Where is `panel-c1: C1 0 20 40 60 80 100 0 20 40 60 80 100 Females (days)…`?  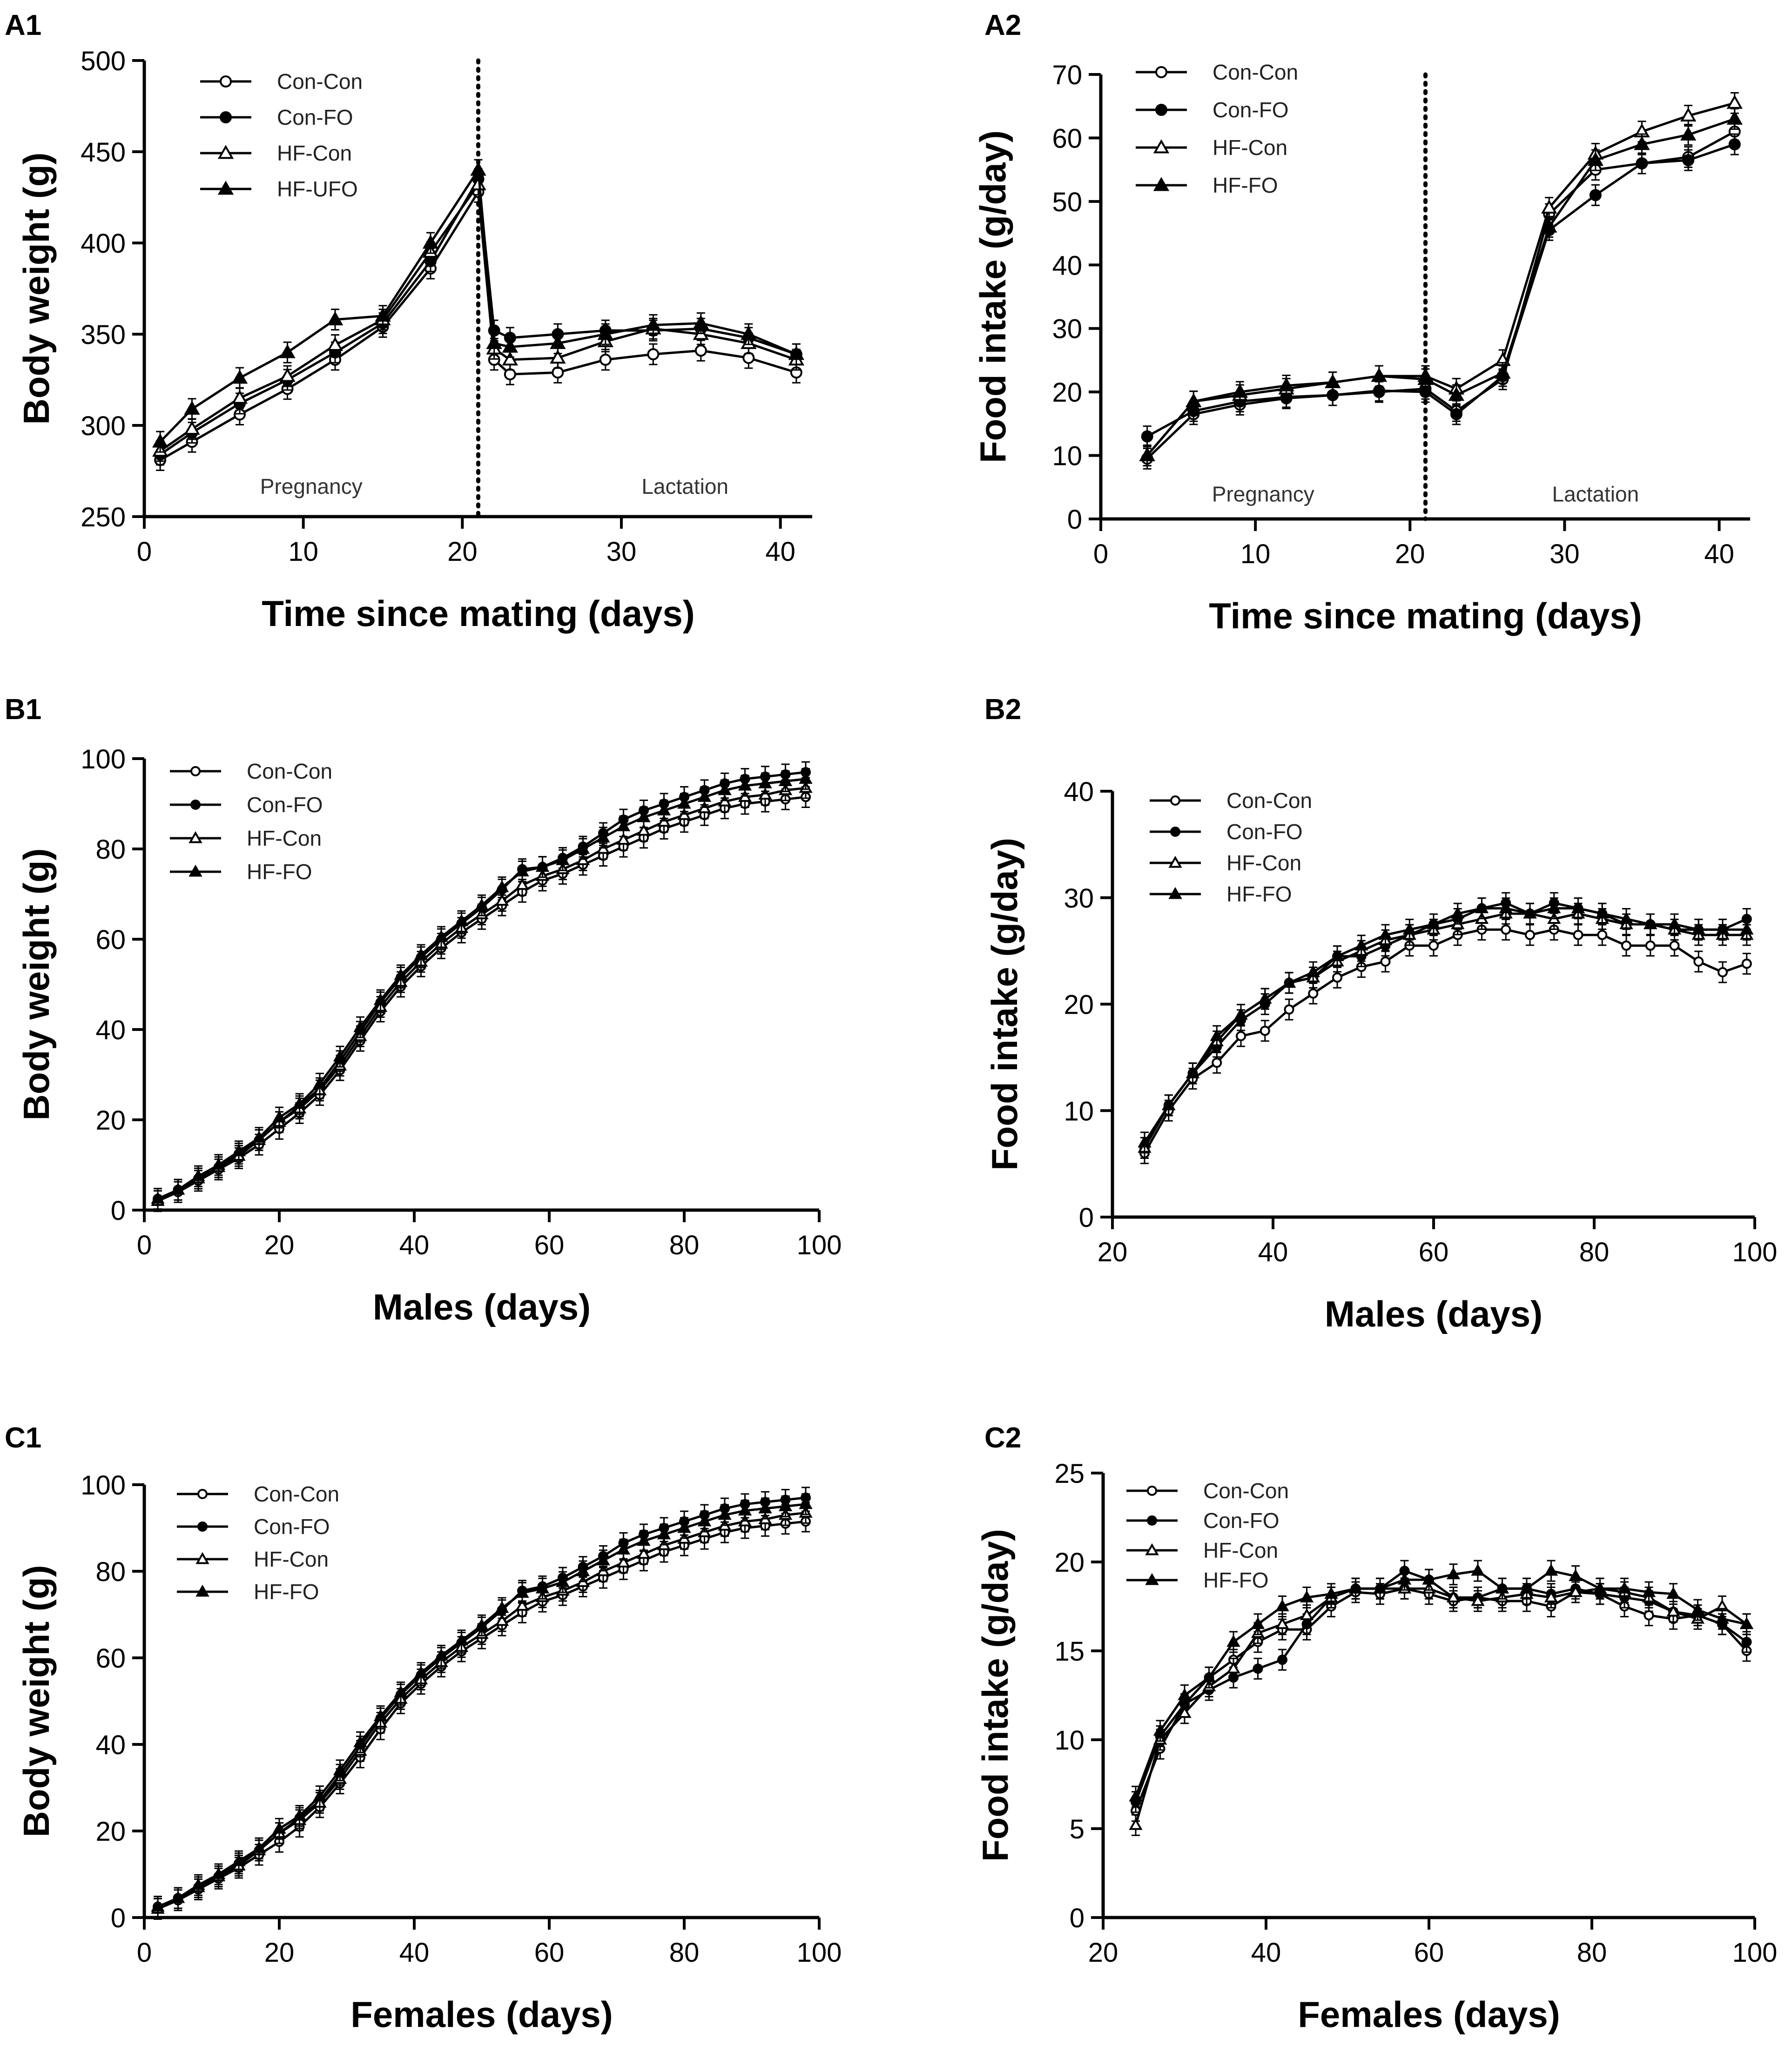
panel-c1: C1 0 20 40 60 80 100 0 20 40 60 80 100 Females (days)… is located at coordinates (423, 1728).